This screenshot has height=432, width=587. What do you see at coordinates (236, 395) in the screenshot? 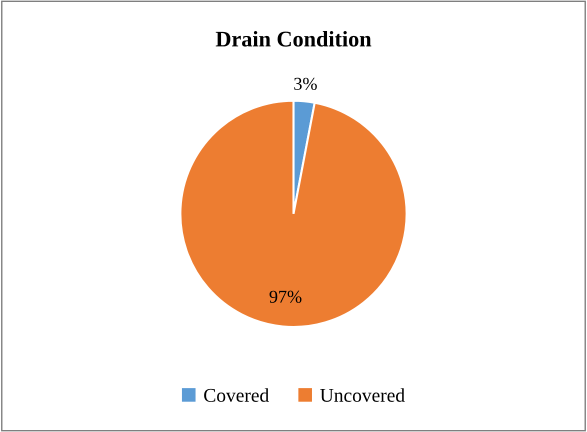
I see `legend-label: Covered` at bounding box center [236, 395].